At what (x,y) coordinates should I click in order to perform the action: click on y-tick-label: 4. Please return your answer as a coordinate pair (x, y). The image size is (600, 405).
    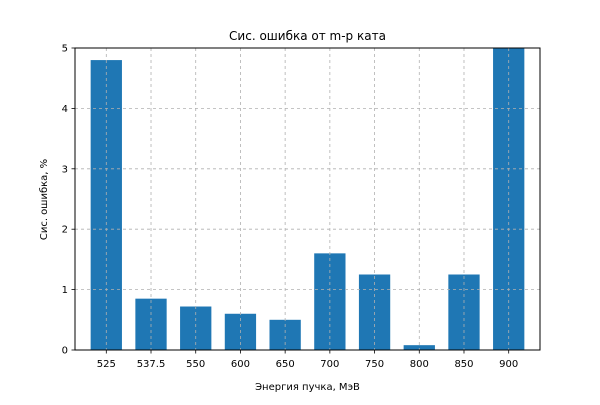
    Looking at the image, I should click on (65, 109).